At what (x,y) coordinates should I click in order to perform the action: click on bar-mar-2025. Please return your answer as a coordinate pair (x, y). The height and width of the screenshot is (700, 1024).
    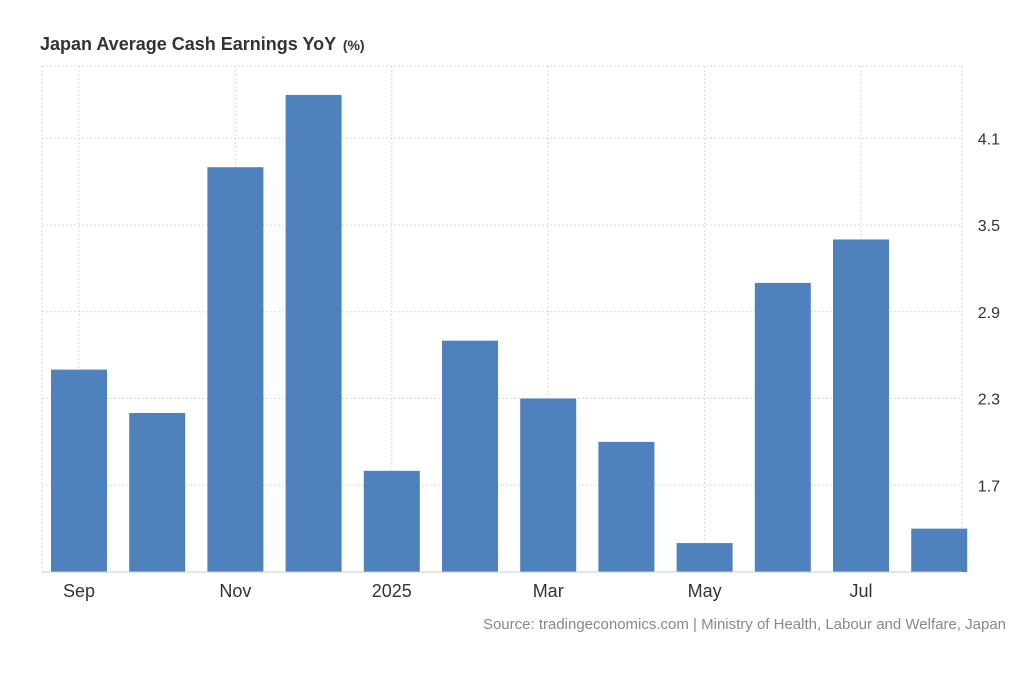
    Looking at the image, I should click on (548, 485).